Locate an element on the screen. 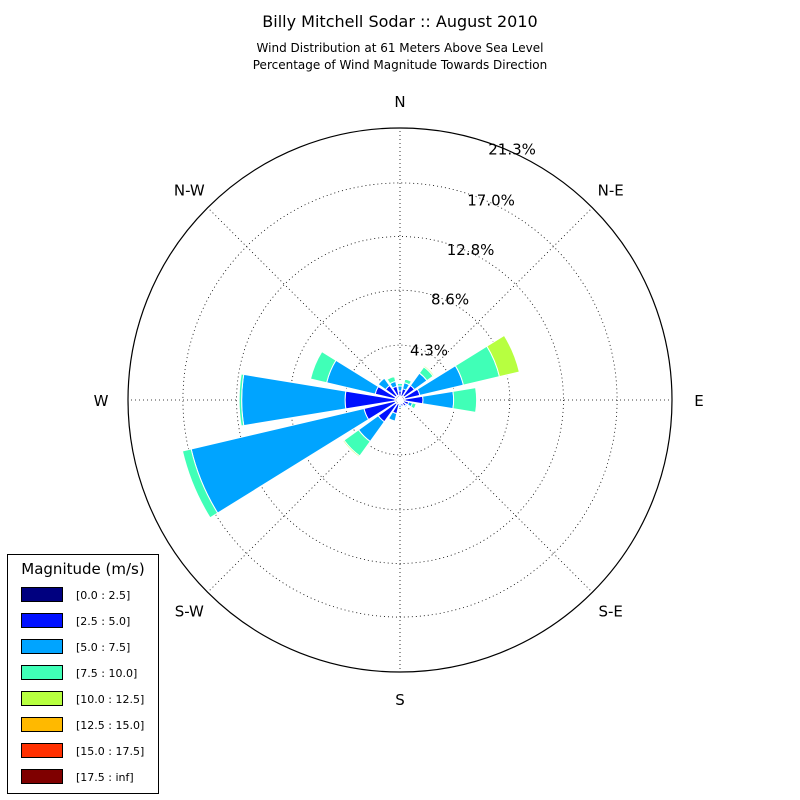 This screenshot has width=800, height=800. legend-label: [7.5 : 10.0] is located at coordinates (107, 673).